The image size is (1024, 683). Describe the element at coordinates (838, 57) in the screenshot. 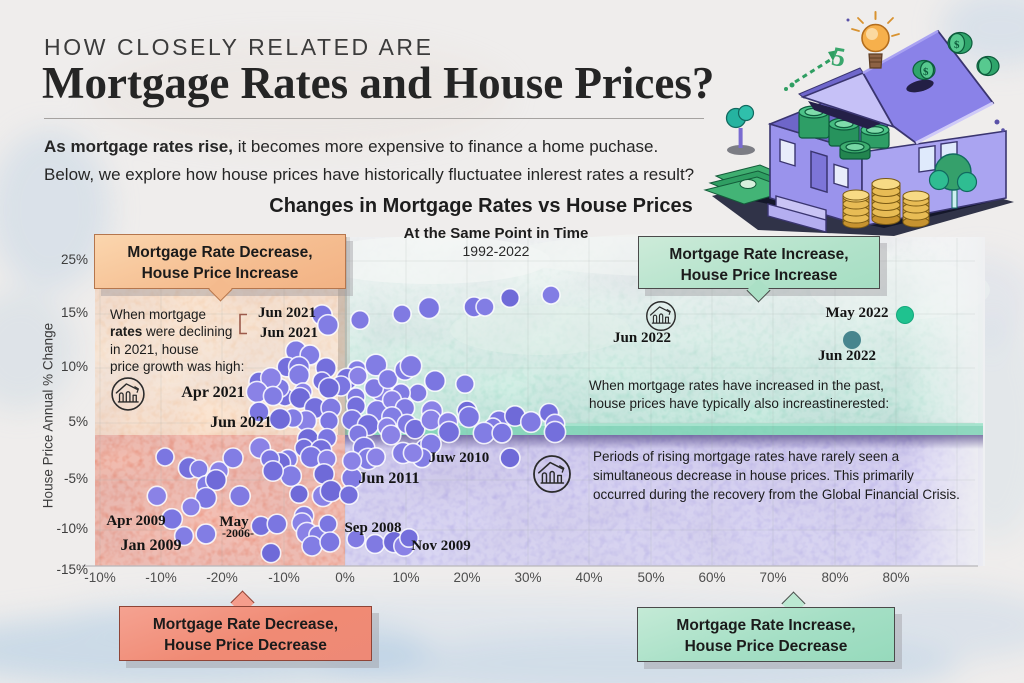

I see `svg-text: 5` at that location.